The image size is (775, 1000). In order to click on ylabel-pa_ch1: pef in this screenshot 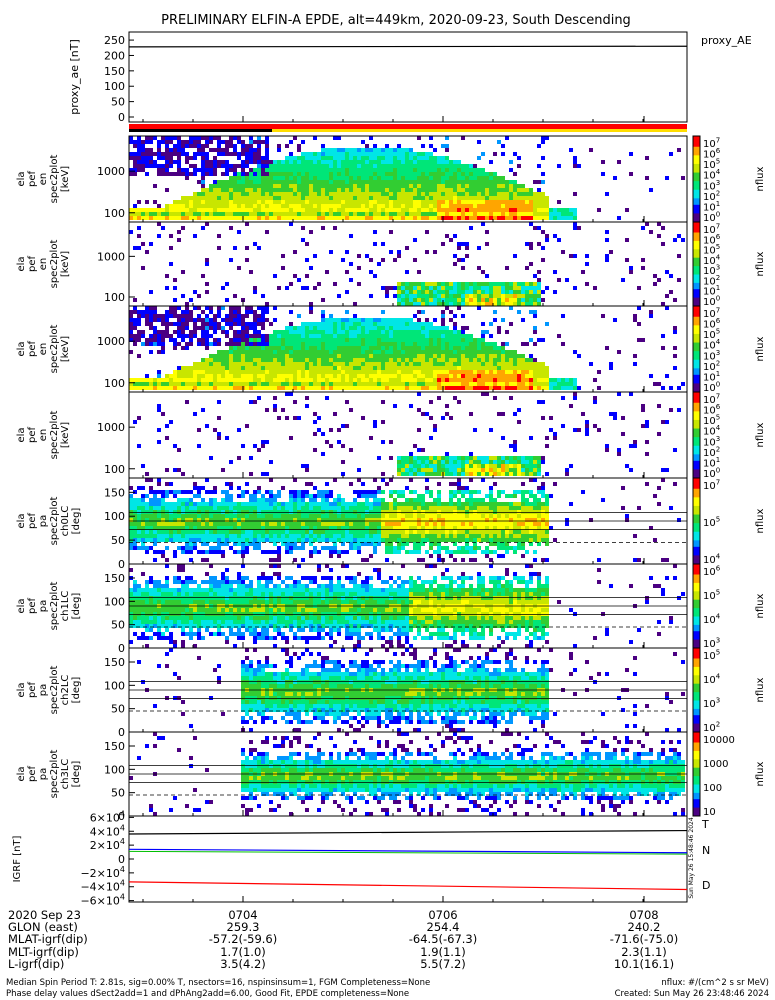, I will do `click(32, 606)`.